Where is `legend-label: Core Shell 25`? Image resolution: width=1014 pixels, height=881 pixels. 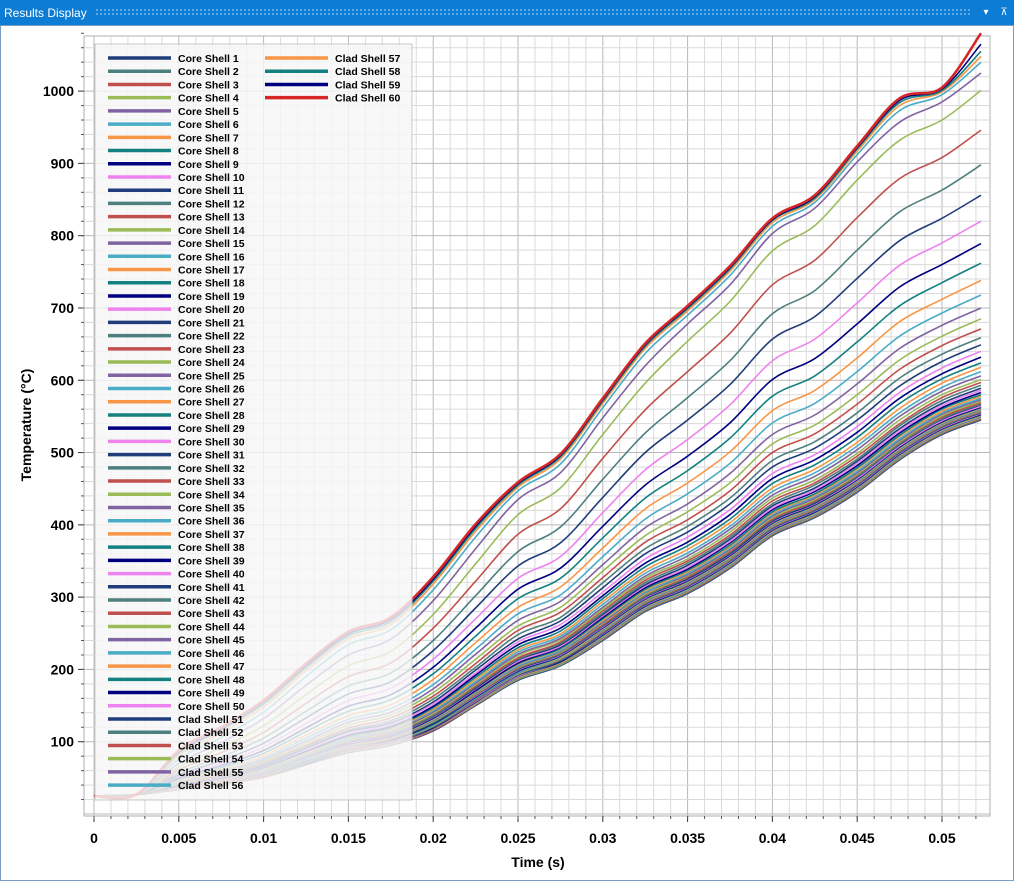 legend-label: Core Shell 25 is located at coordinates (211, 376).